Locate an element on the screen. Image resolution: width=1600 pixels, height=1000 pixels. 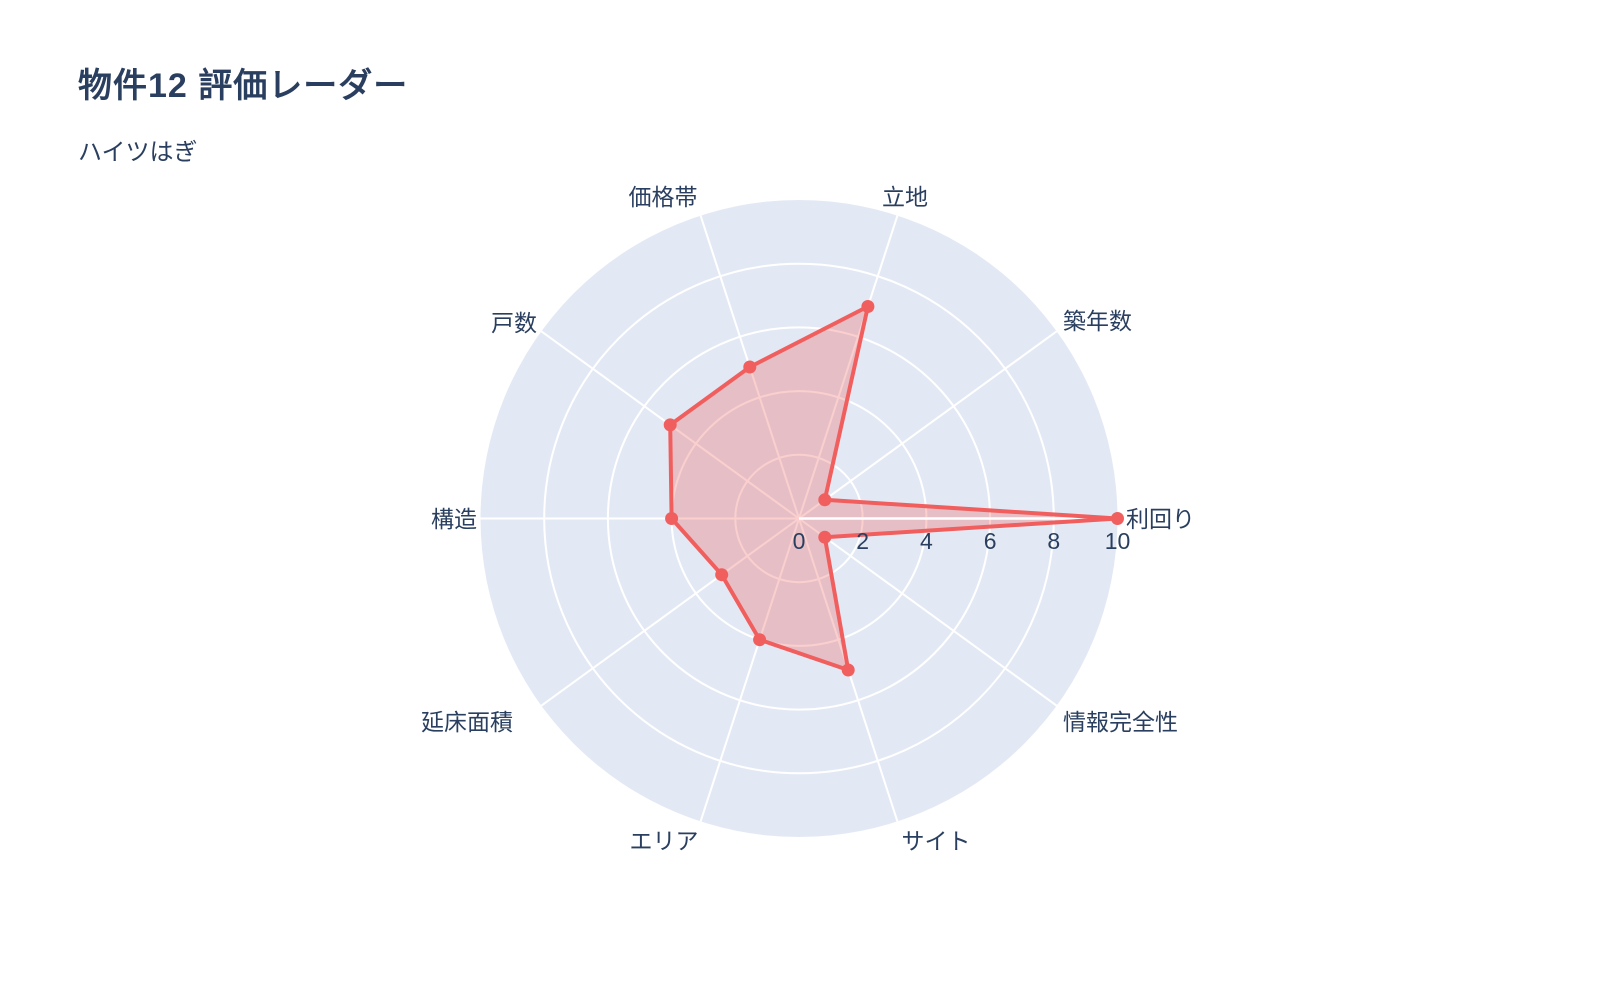
category-label-8: サイト is located at coordinates (936, 841).